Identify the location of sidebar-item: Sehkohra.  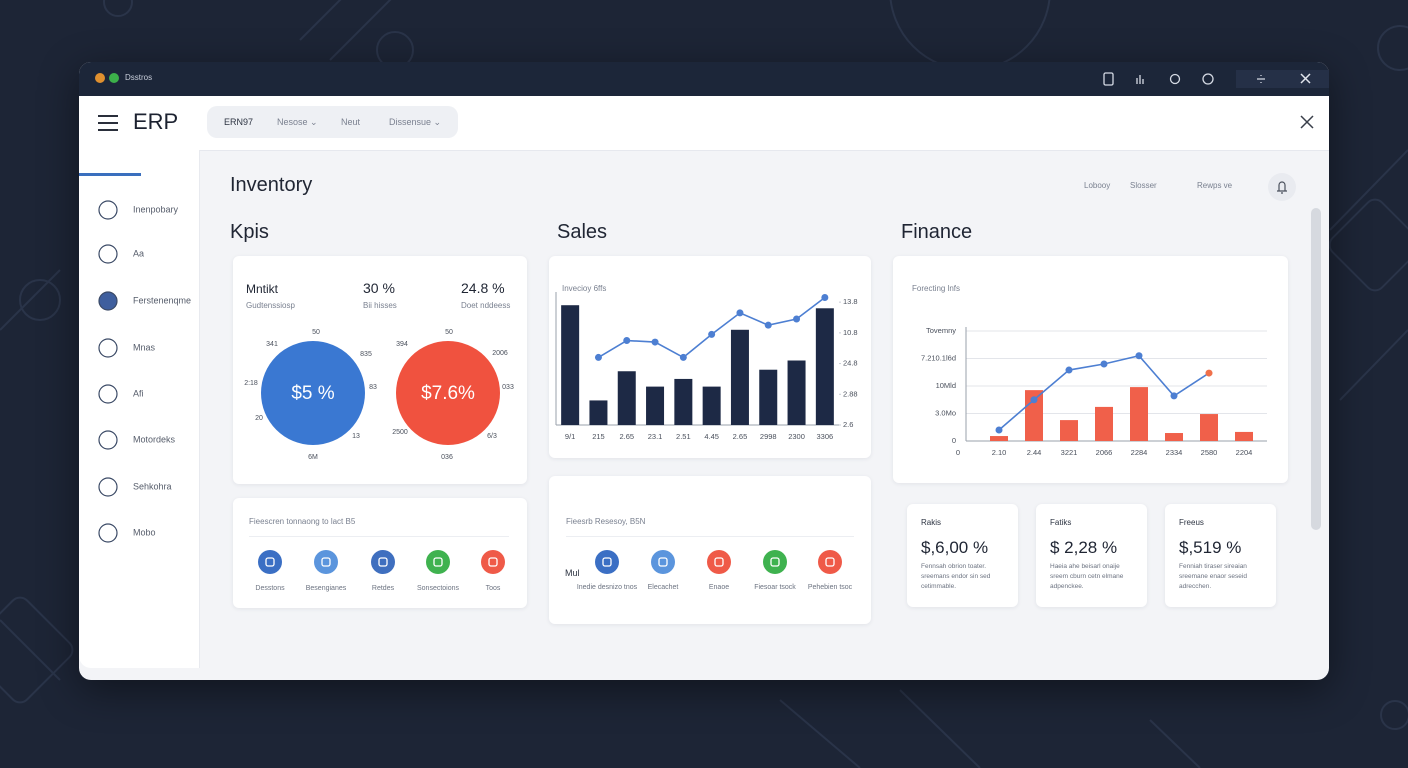
(135, 487).